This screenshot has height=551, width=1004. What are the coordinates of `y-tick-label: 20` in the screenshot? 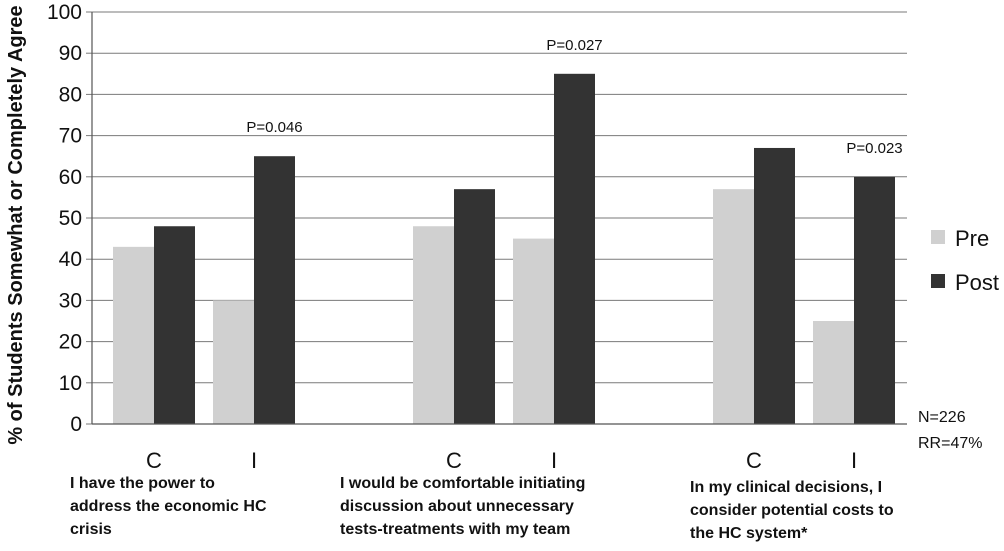 It's located at (70, 342).